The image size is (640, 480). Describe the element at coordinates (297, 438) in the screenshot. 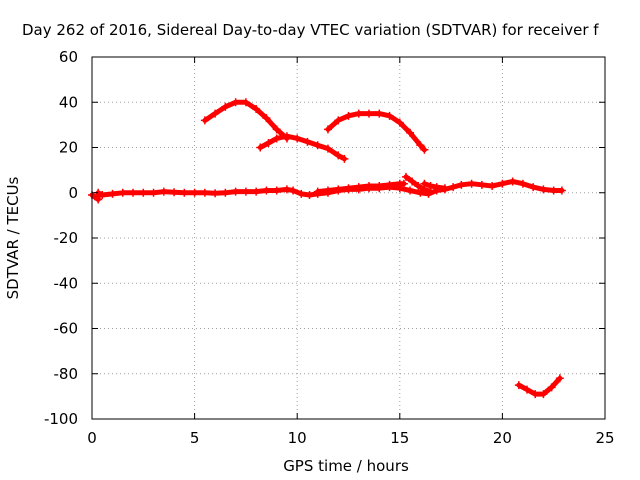

I see `x-tick-label: 10` at that location.